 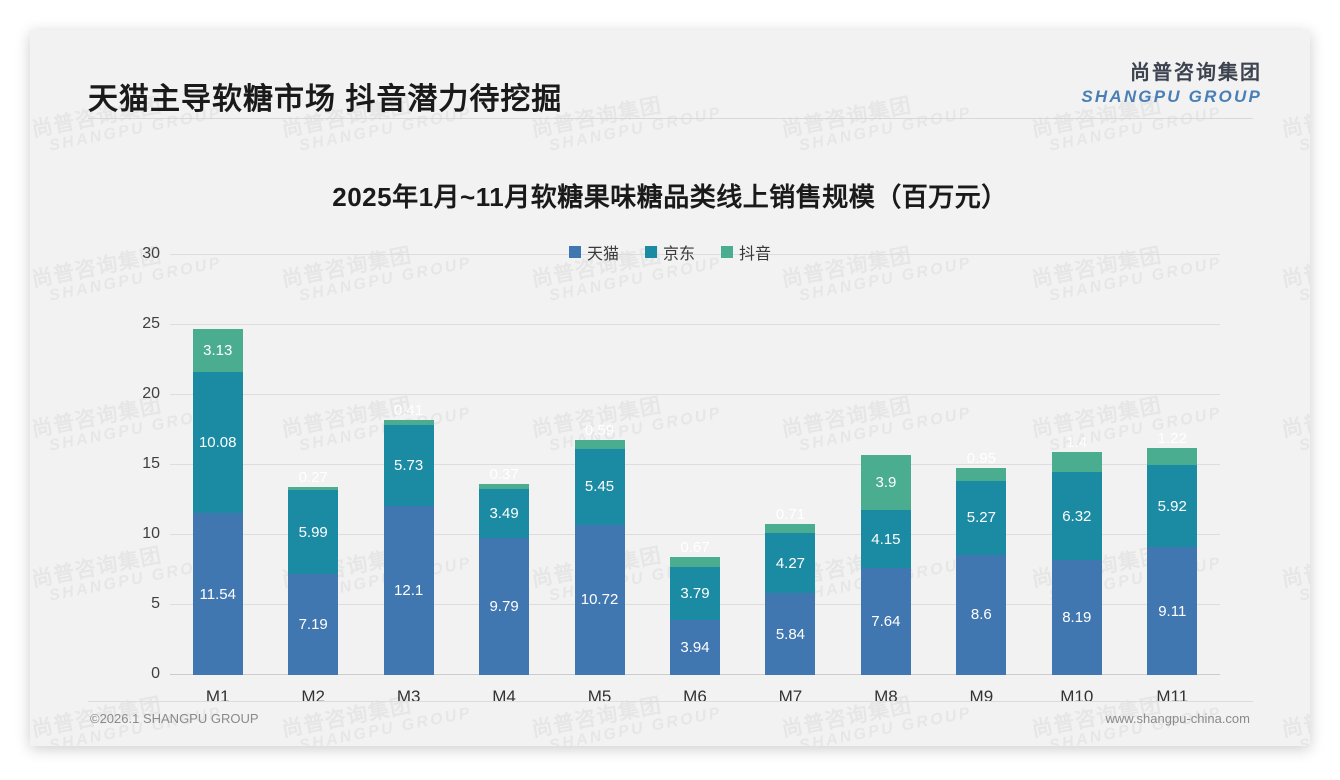 What do you see at coordinates (1076, 453) in the screenshot?
I see `bar-segment-抖音: 1.4` at bounding box center [1076, 453].